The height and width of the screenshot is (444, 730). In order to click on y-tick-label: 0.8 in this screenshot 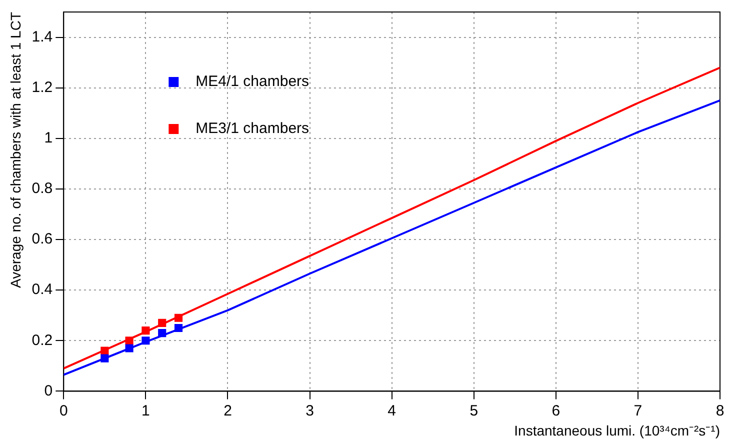, I will do `click(42, 189)`.